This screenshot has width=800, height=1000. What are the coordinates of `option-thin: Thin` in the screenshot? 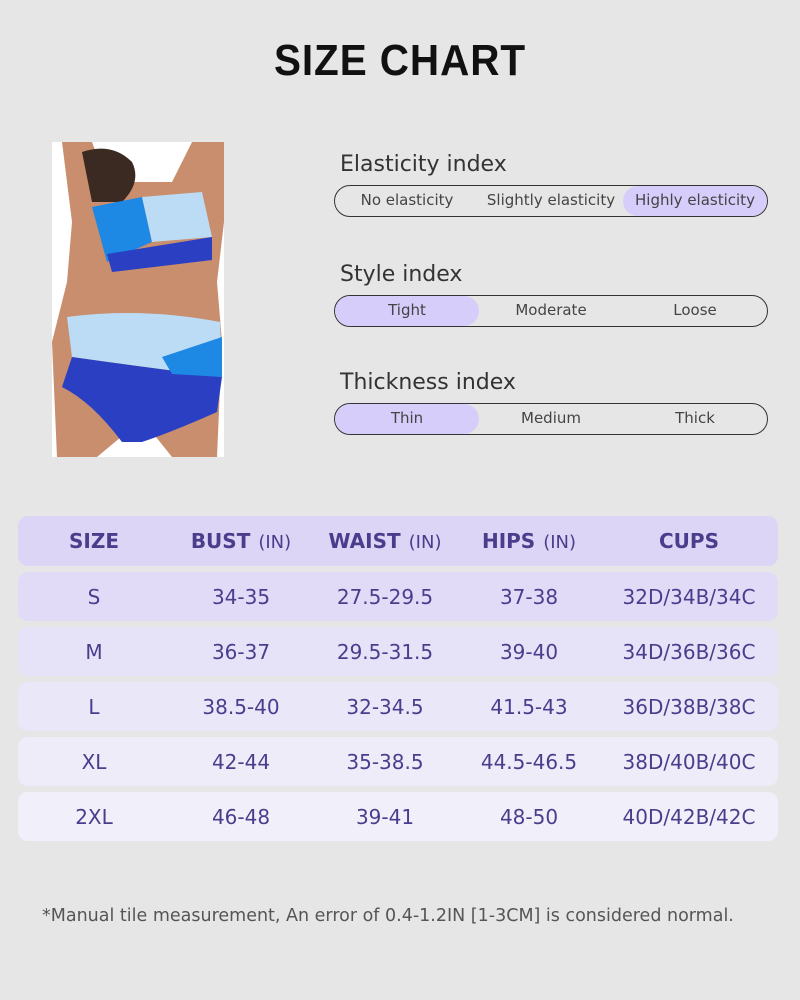 It's located at (407, 419).